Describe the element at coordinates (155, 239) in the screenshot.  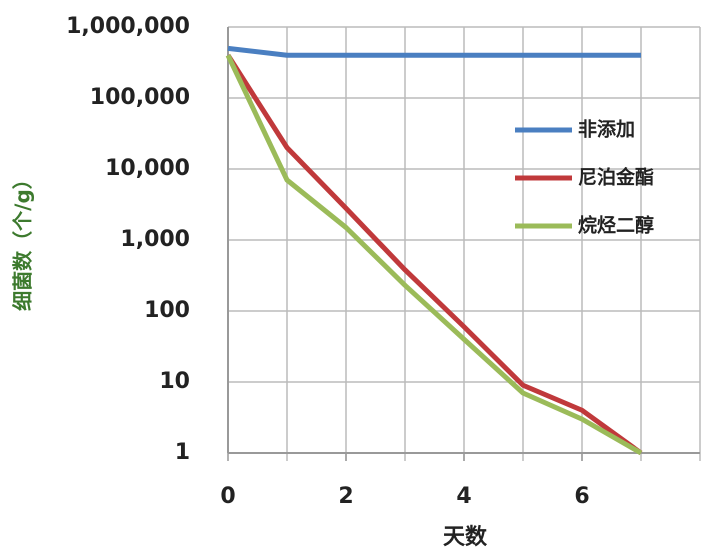
I see `y-tick-label: 1,000` at that location.